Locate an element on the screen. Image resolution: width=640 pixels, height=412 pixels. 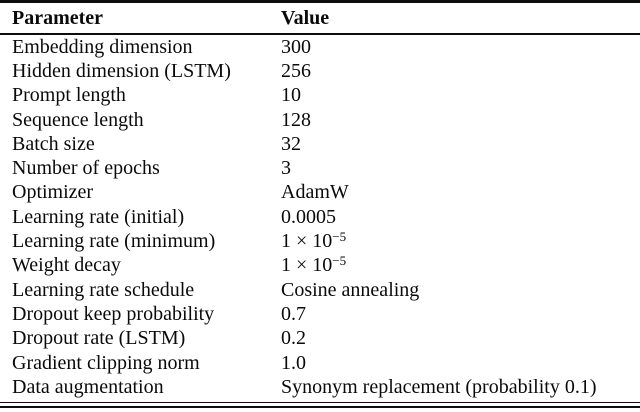
table-bottom-rule-thin is located at coordinates (320, 402).